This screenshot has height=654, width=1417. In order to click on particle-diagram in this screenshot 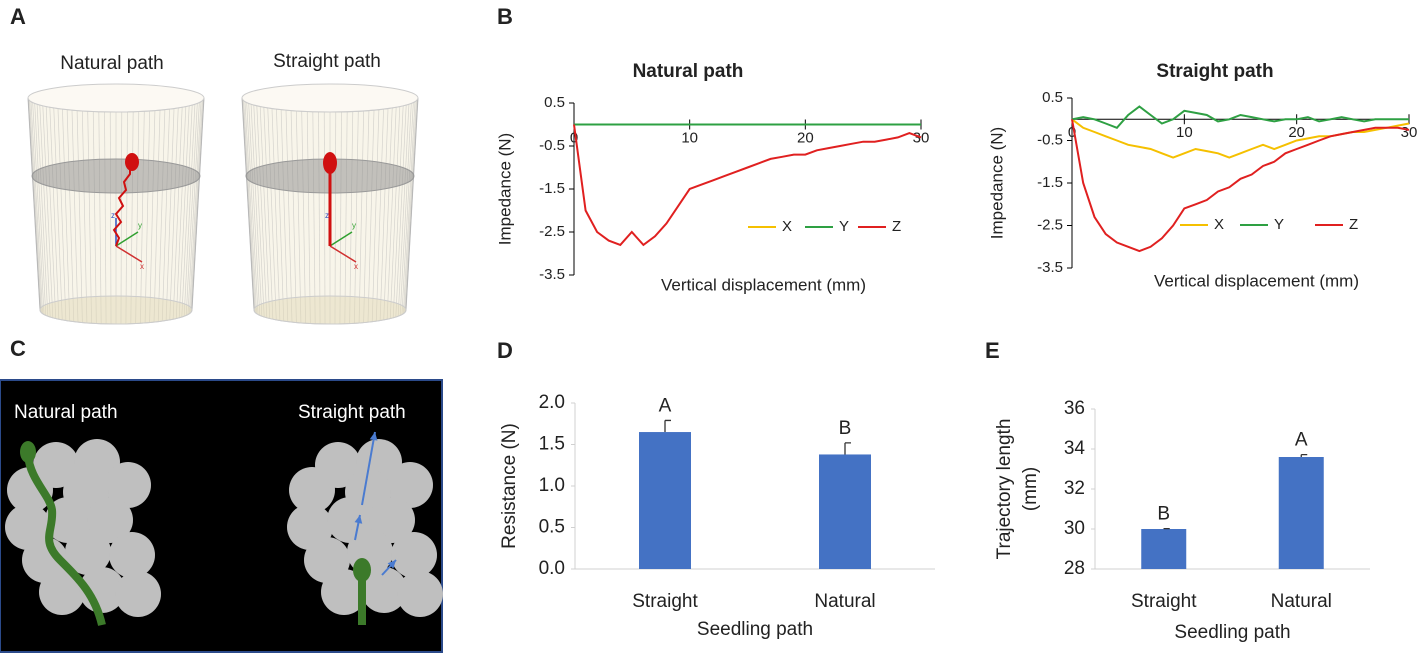, I will do `click(224, 528)`.